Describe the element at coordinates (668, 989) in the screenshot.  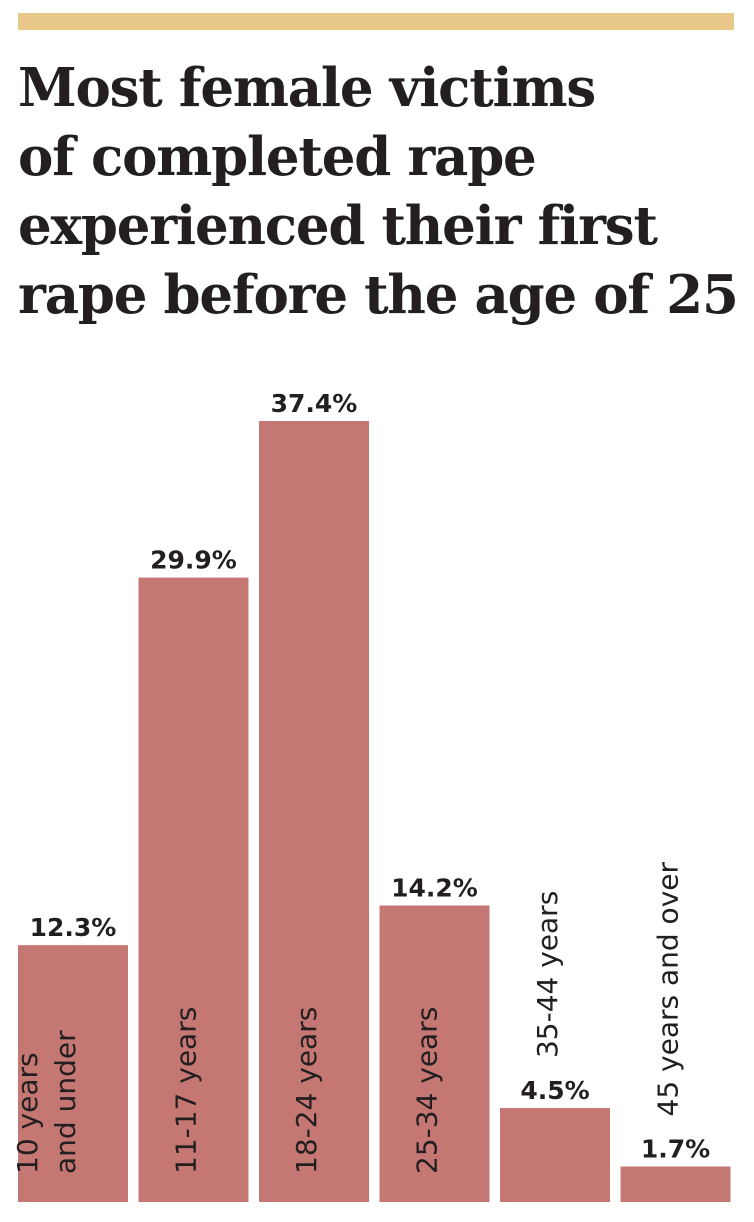
I see `category-label: 45 years and over` at that location.